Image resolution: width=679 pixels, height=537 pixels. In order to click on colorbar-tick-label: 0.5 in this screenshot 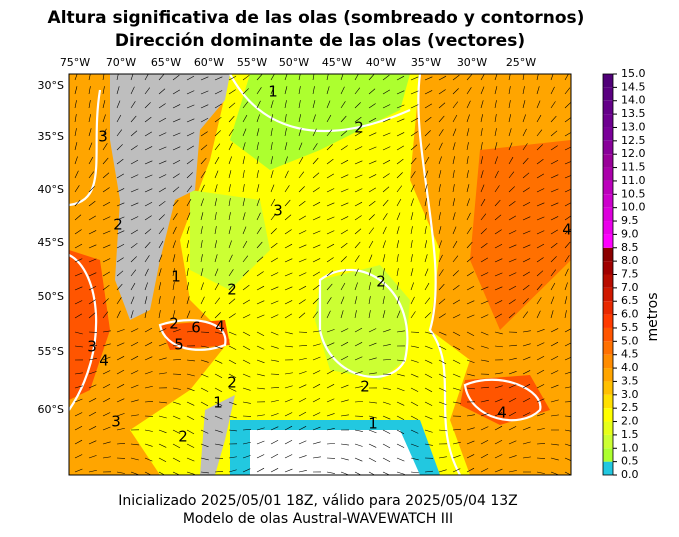, I will do `click(630, 461)`.